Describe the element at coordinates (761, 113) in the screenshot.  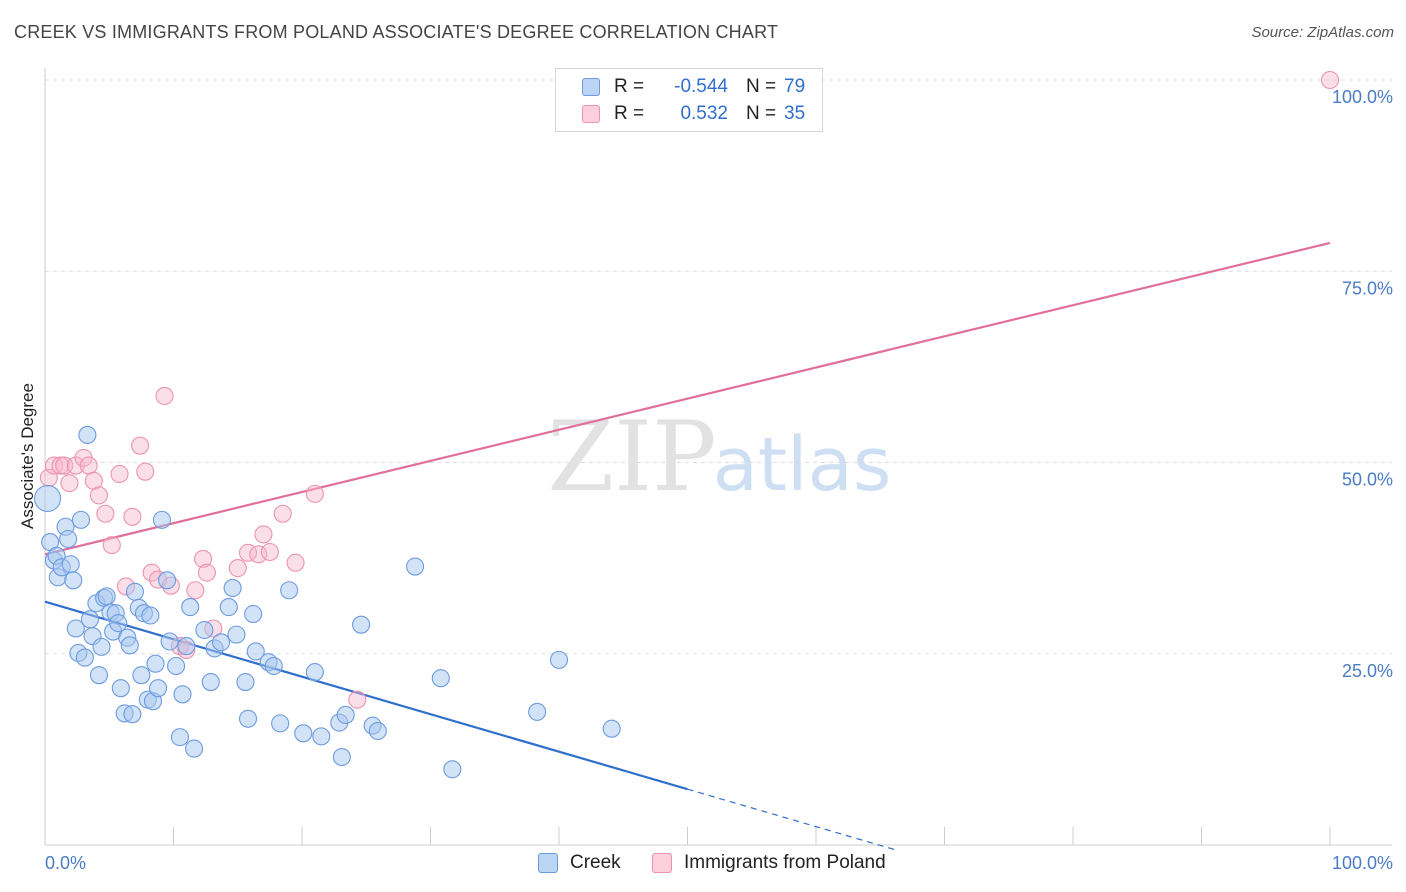
I see `poland-n-label: N =` at that location.